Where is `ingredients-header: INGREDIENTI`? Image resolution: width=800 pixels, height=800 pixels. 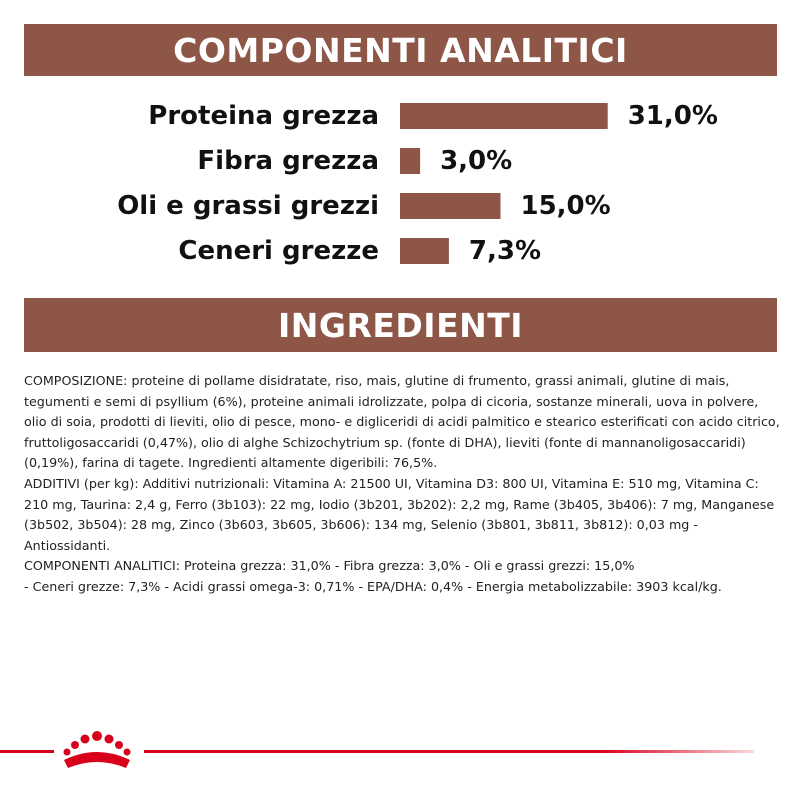
ingredients-header: INGREDIENTI is located at coordinates (400, 325).